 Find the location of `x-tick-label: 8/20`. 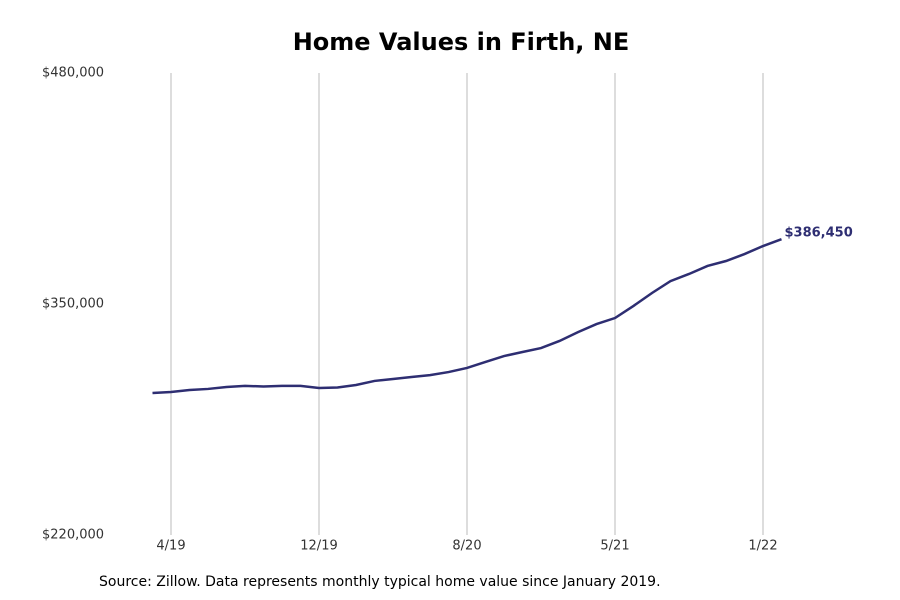

x-tick-label: 8/20 is located at coordinates (466, 546).